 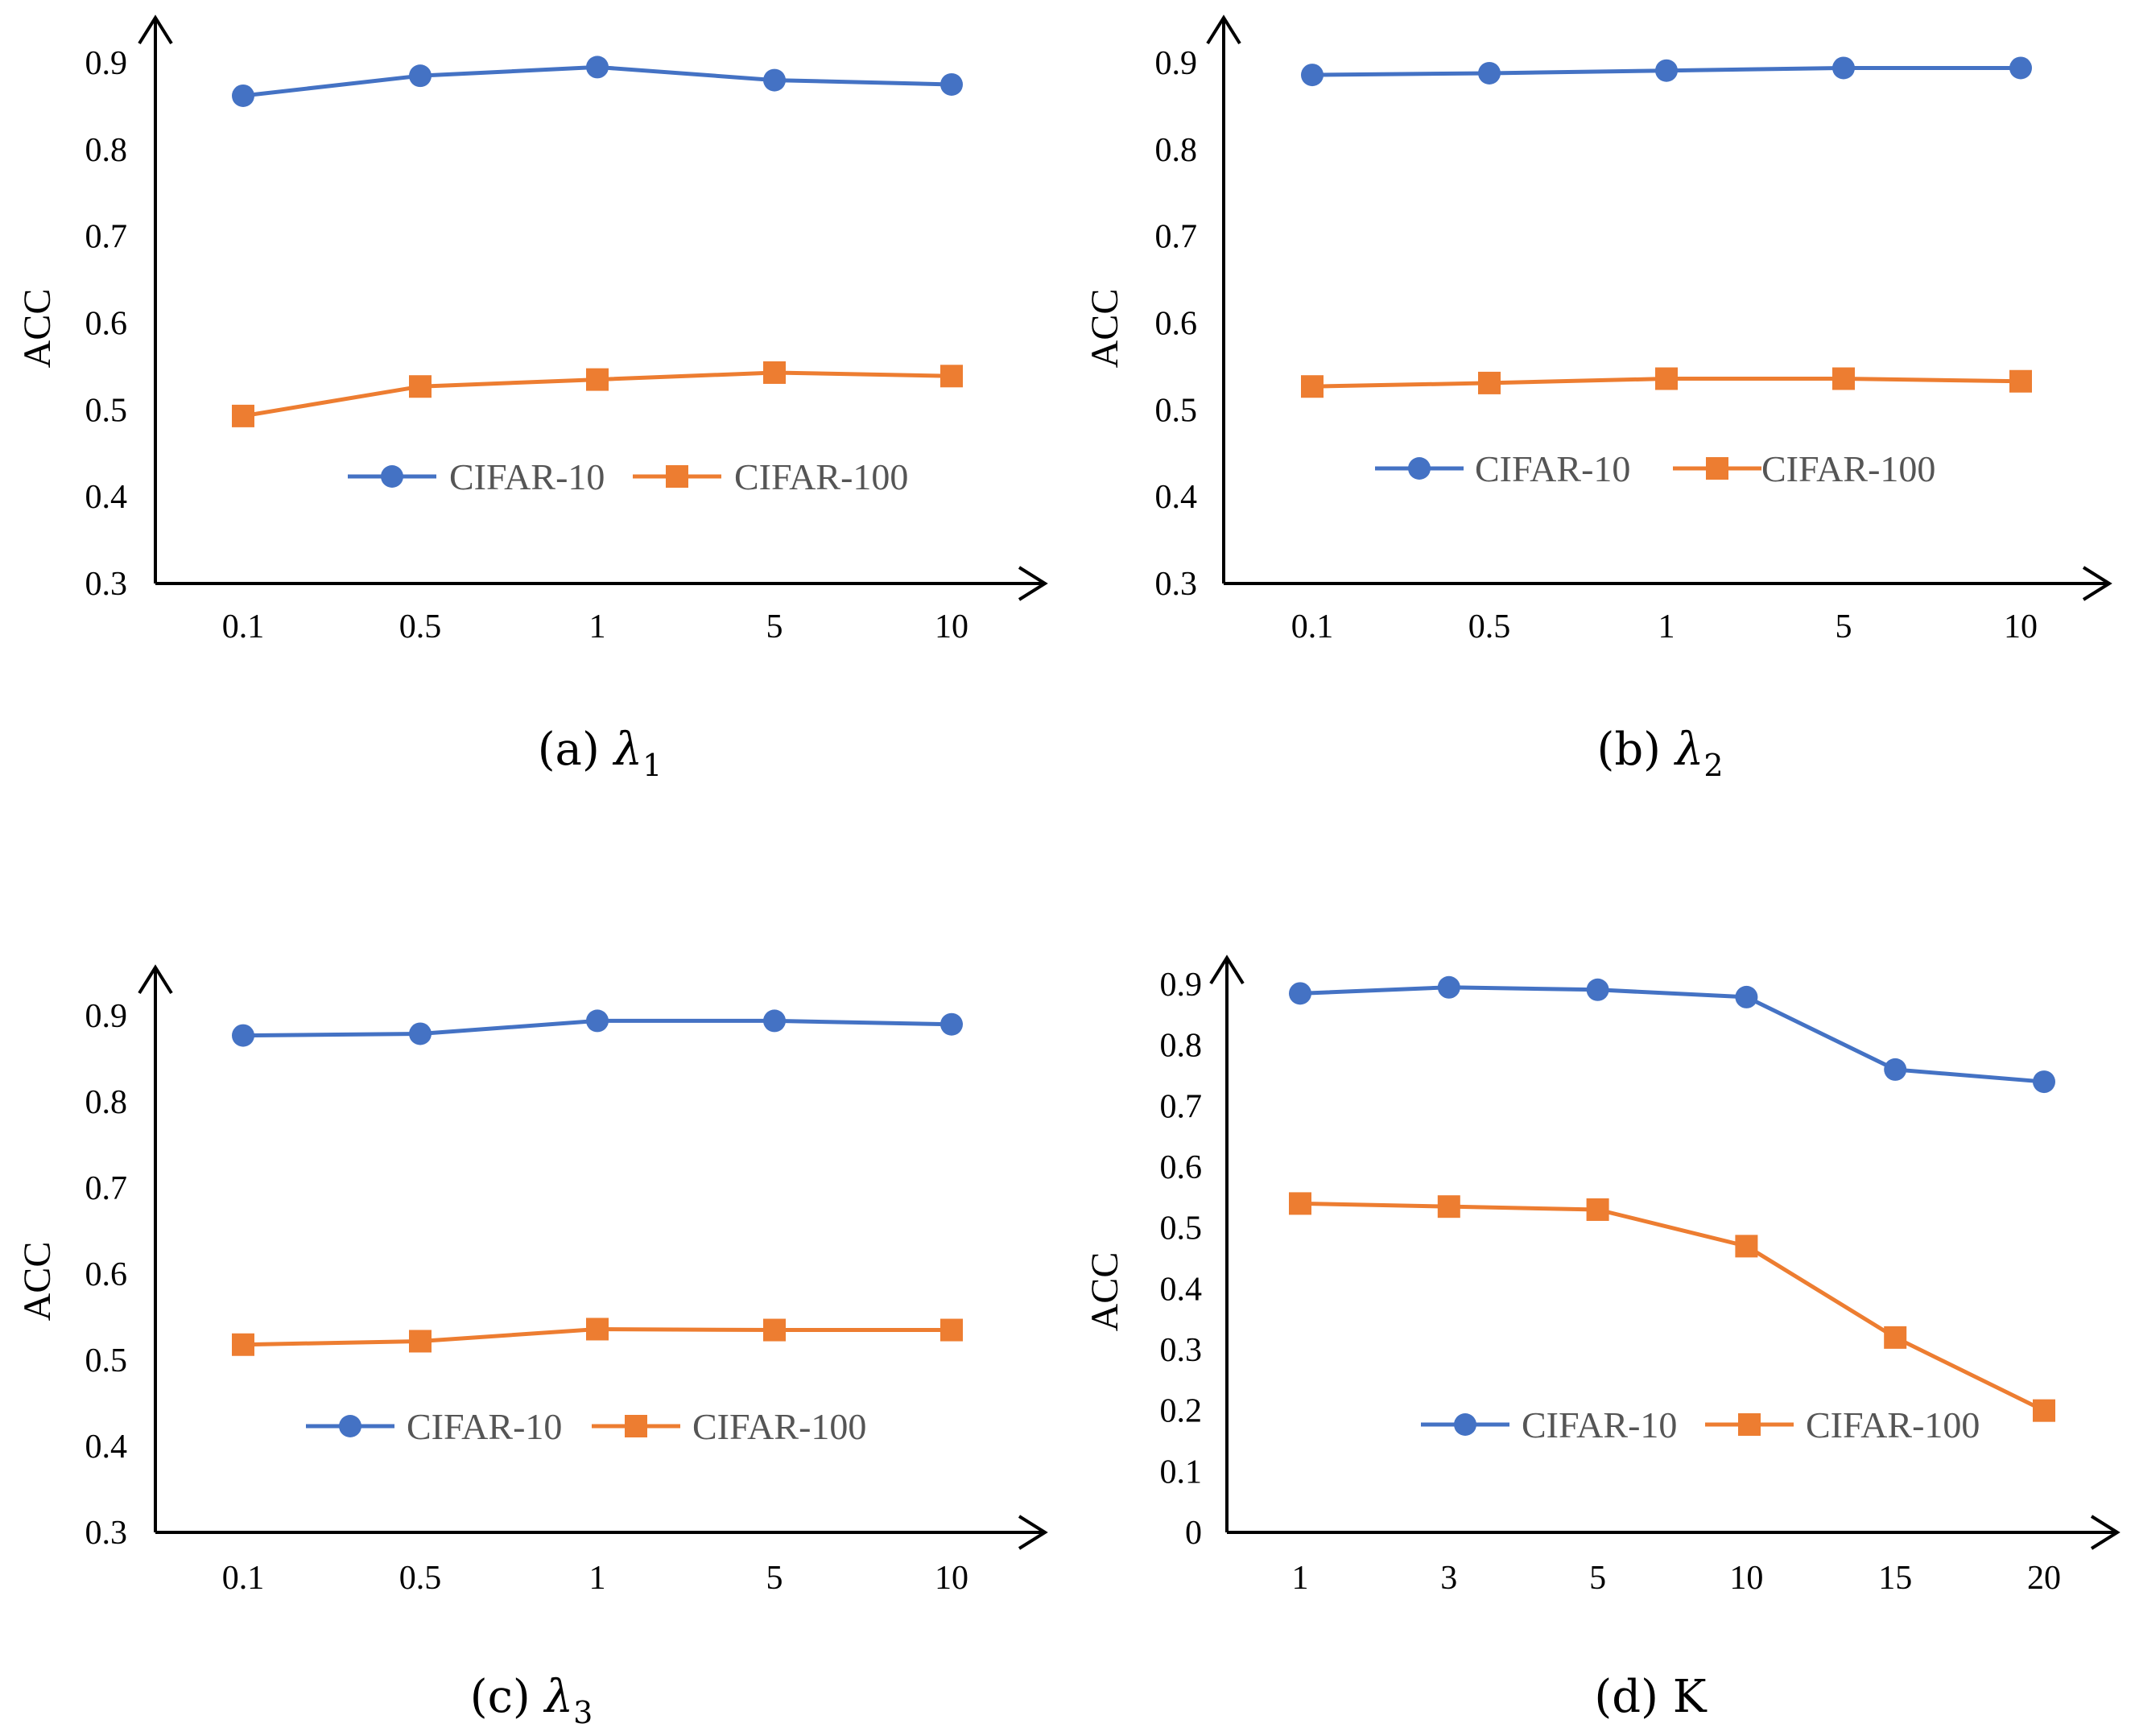 What do you see at coordinates (583, 1712) in the screenshot?
I see `caption-subscript: 3` at bounding box center [583, 1712].